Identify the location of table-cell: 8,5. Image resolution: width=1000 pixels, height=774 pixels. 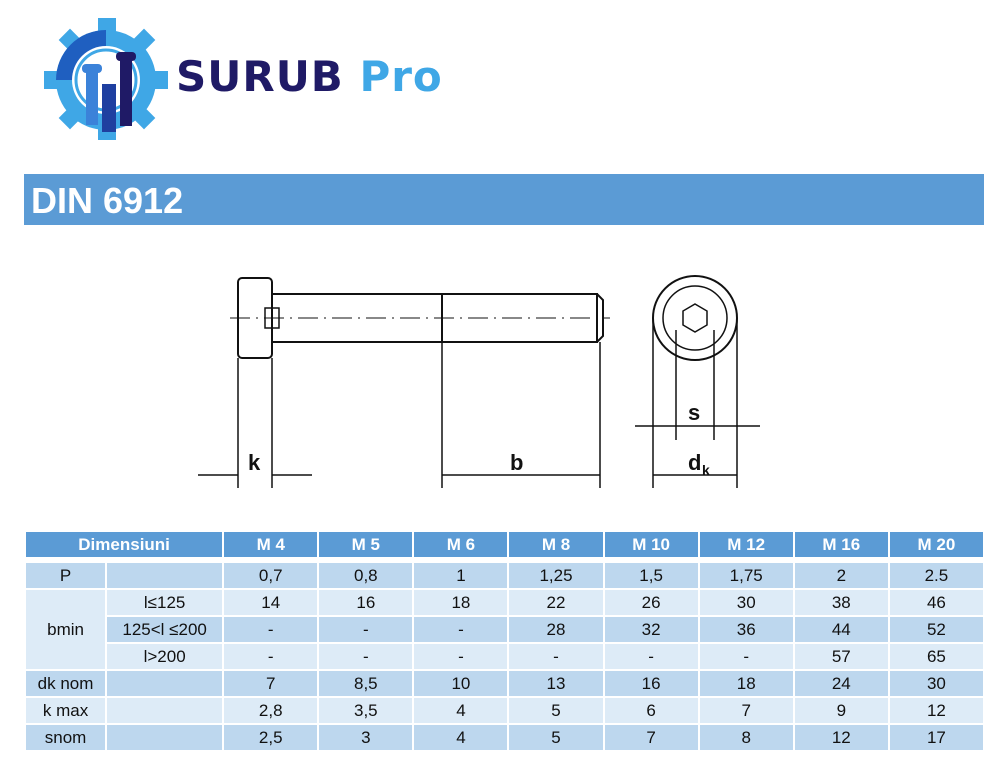
(366, 683).